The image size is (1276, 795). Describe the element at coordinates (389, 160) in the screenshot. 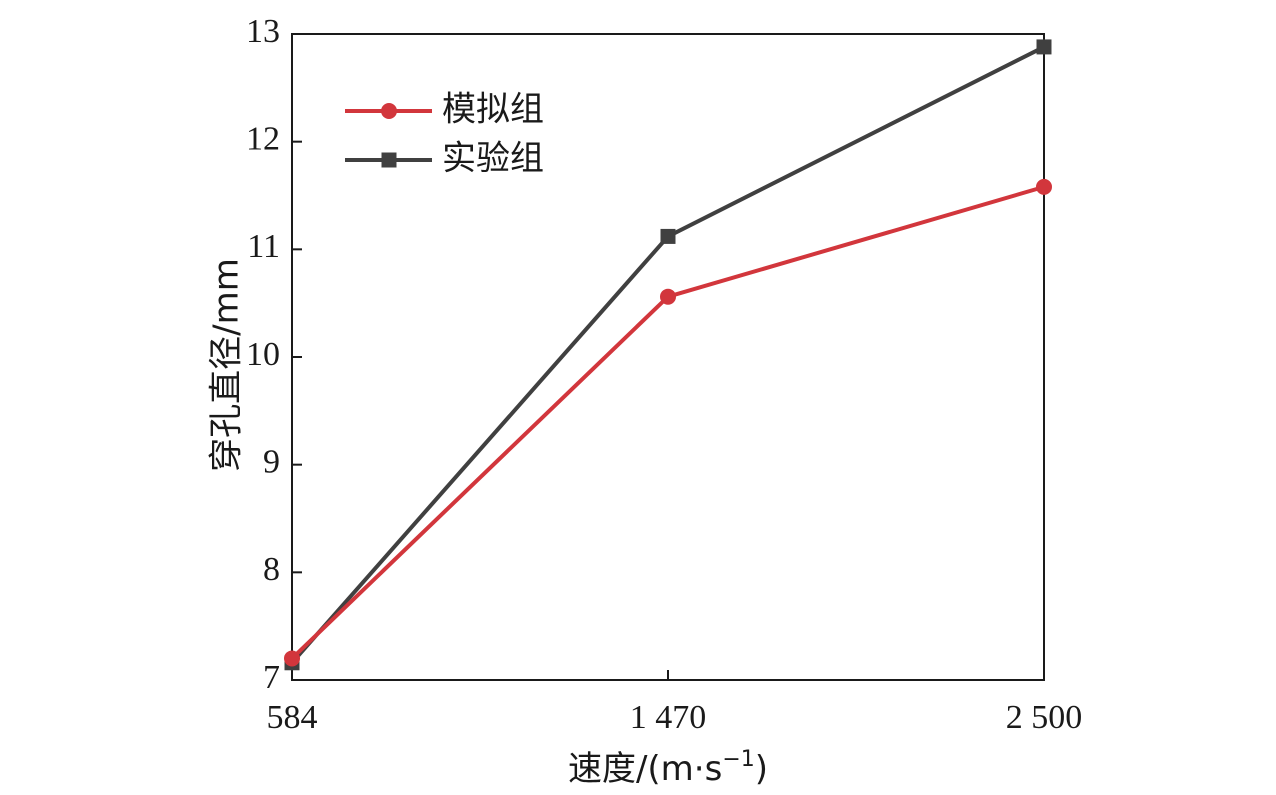

I see `legend-marker-experiment` at that location.